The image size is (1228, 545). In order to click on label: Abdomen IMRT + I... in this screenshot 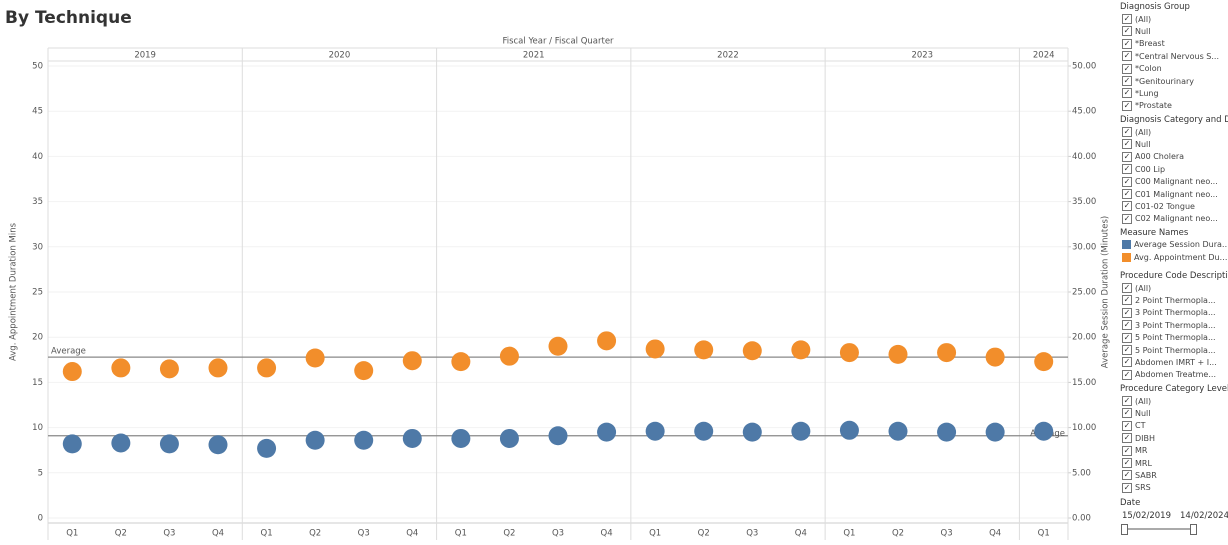, I will do `click(1176, 362)`.